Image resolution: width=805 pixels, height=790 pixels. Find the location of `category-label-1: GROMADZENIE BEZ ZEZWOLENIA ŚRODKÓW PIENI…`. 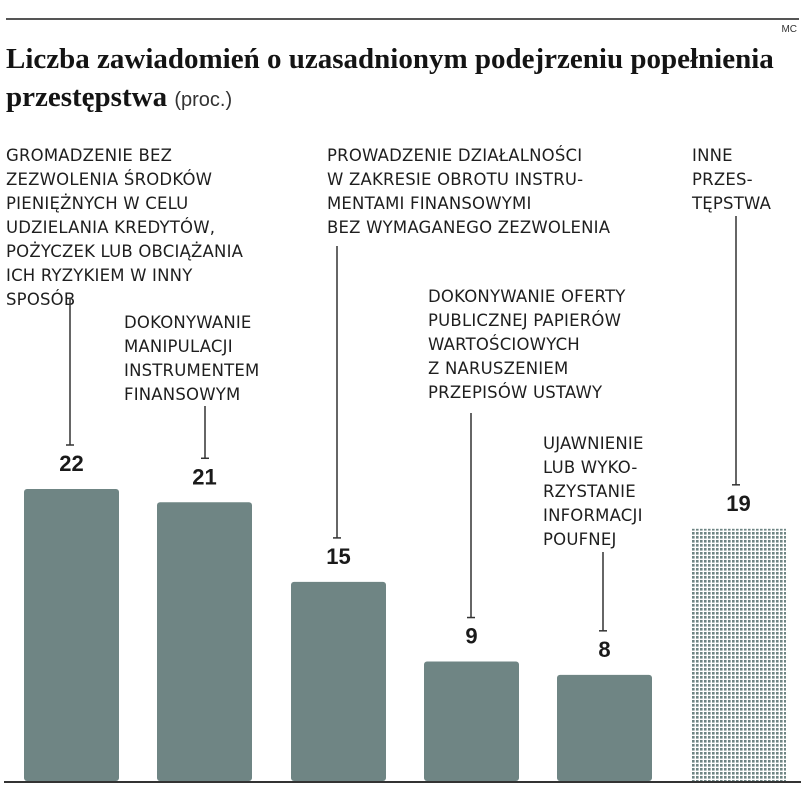

category-label-1: GROMADZENIE BEZ ZEZWOLENIA ŚRODKÓW PIENI… is located at coordinates (125, 227).